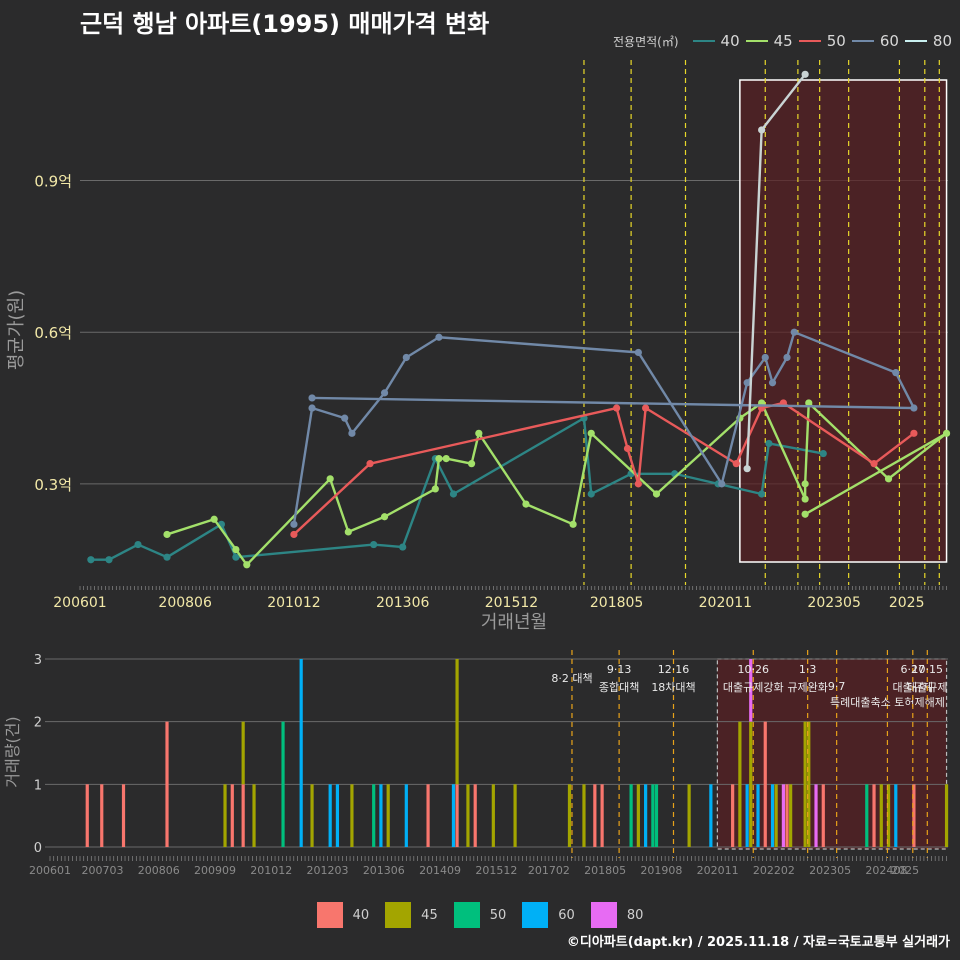 The width and height of the screenshot is (960, 960). Describe the element at coordinates (832, 754) in the screenshot. I see `volume-highlight-box` at that location.